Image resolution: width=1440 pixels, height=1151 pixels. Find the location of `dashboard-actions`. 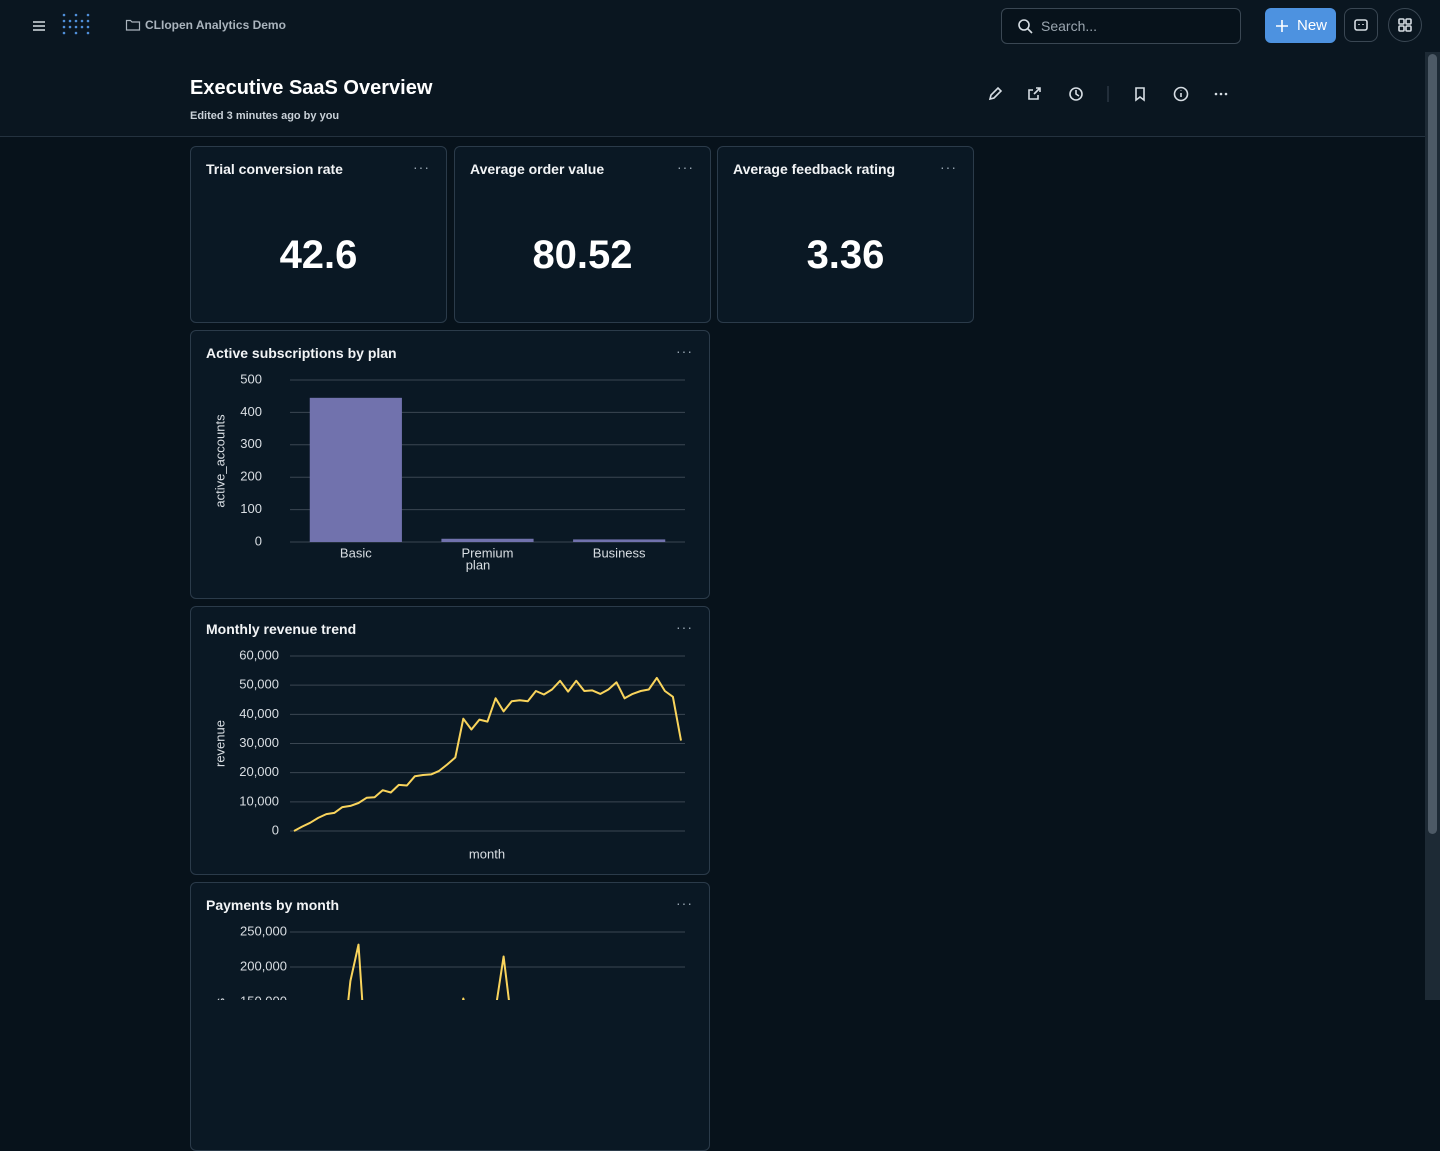

dashboard-actions is located at coordinates (1108, 94).